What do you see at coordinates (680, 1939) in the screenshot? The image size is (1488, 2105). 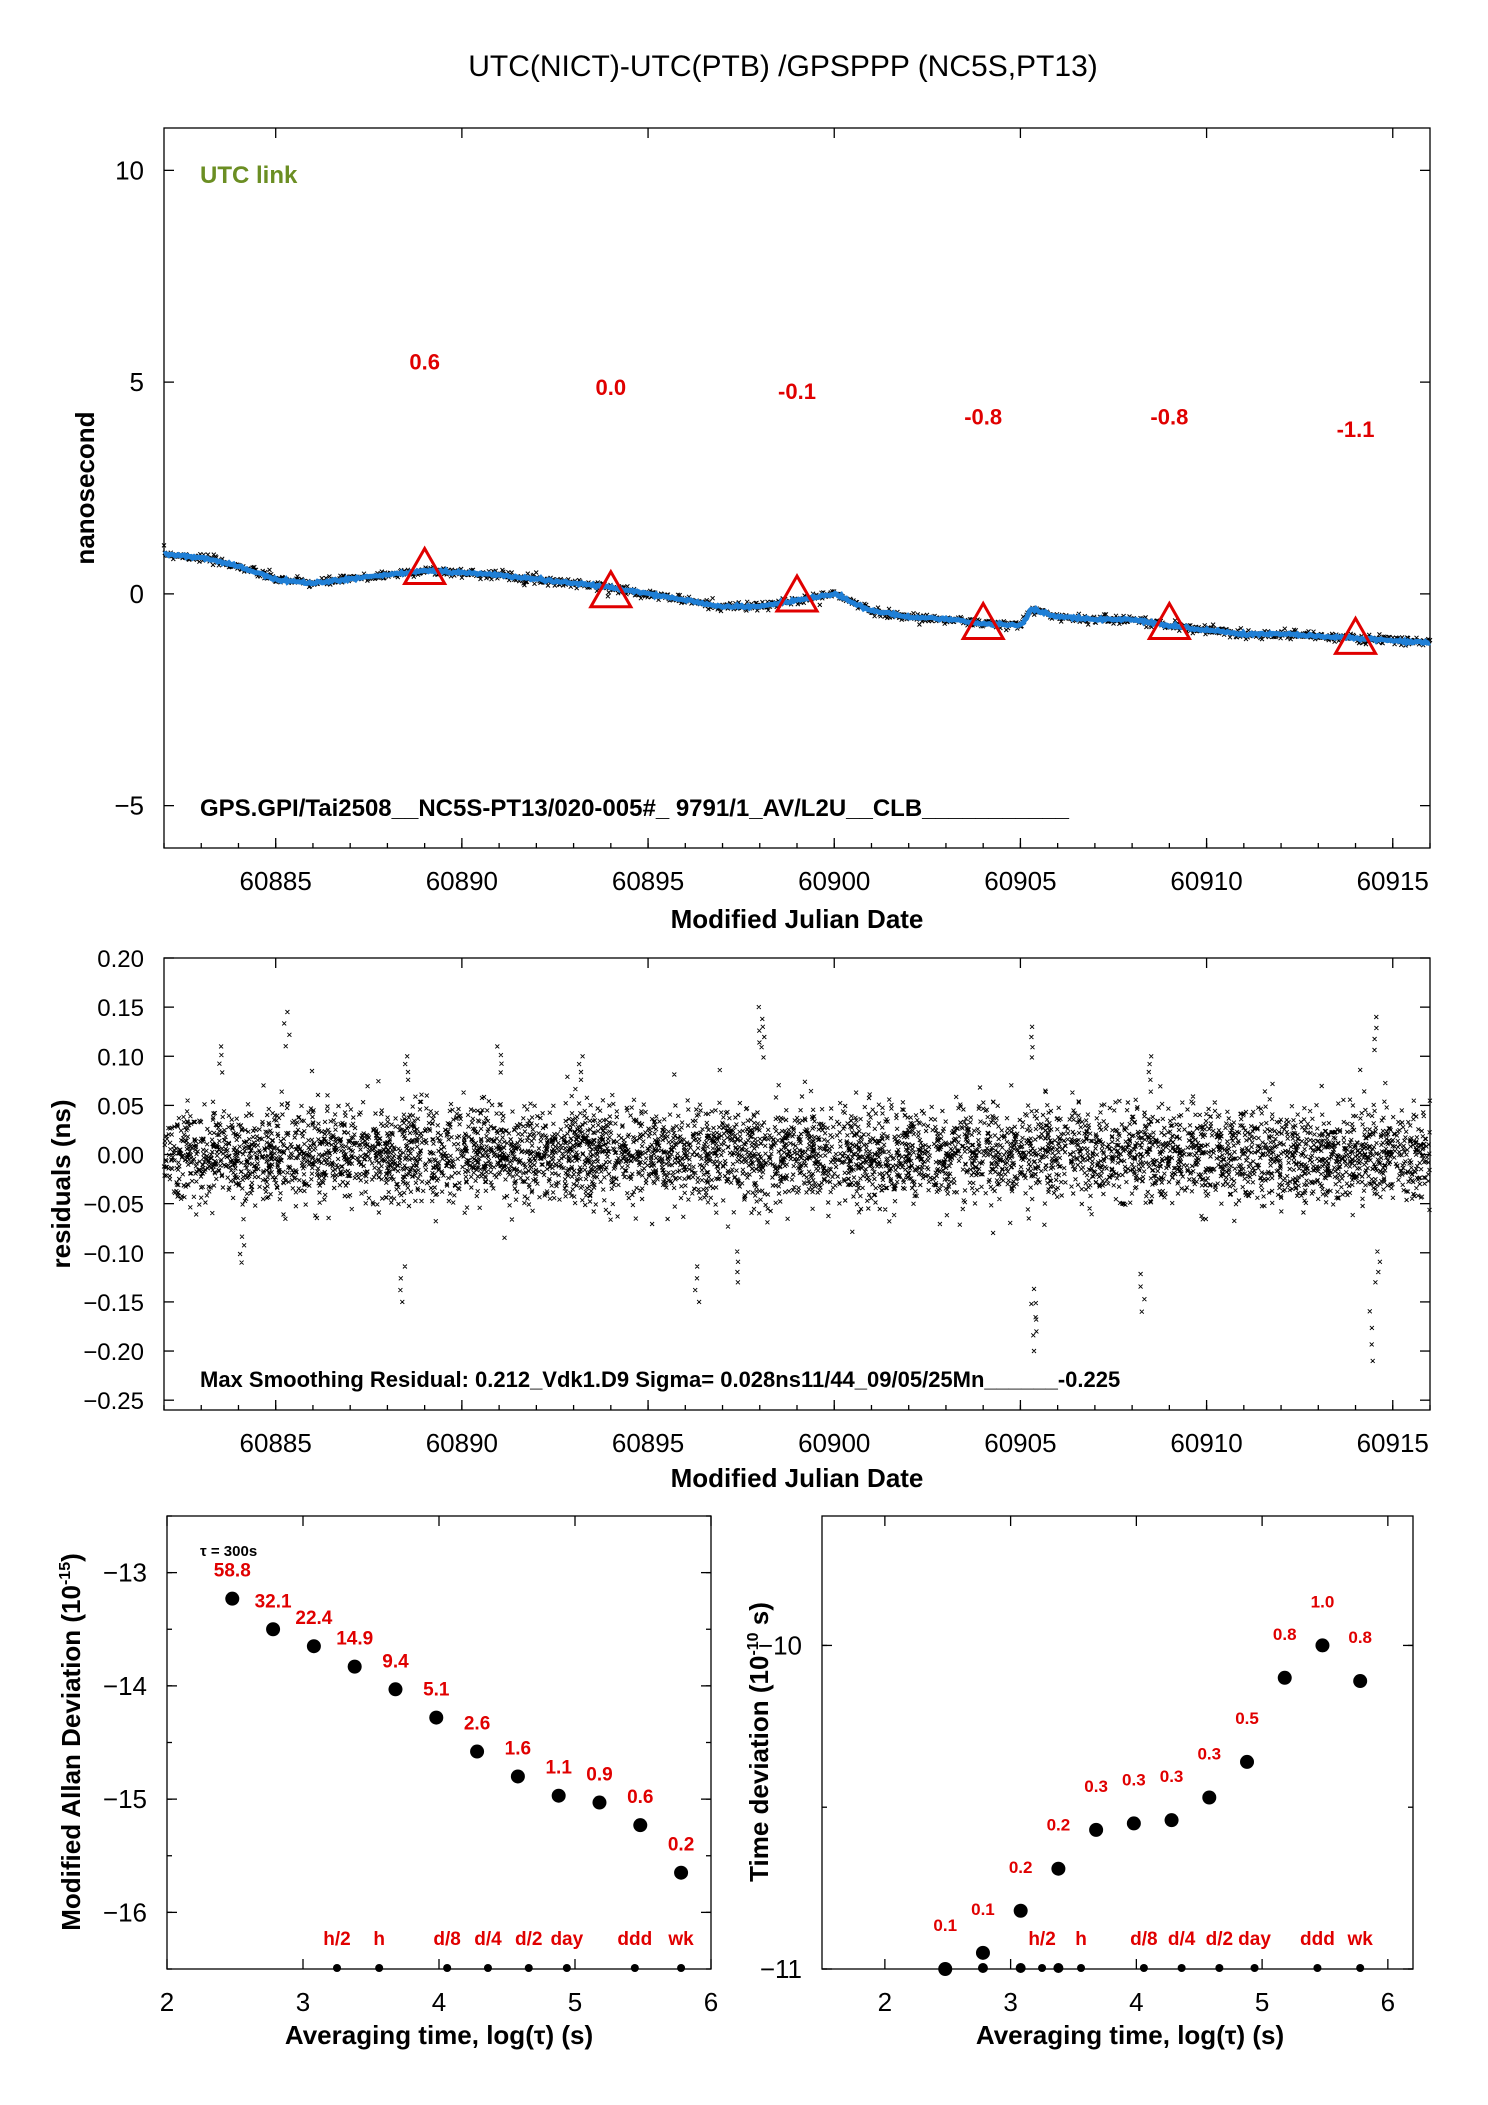 I see `time-mark-label: wk` at bounding box center [680, 1939].